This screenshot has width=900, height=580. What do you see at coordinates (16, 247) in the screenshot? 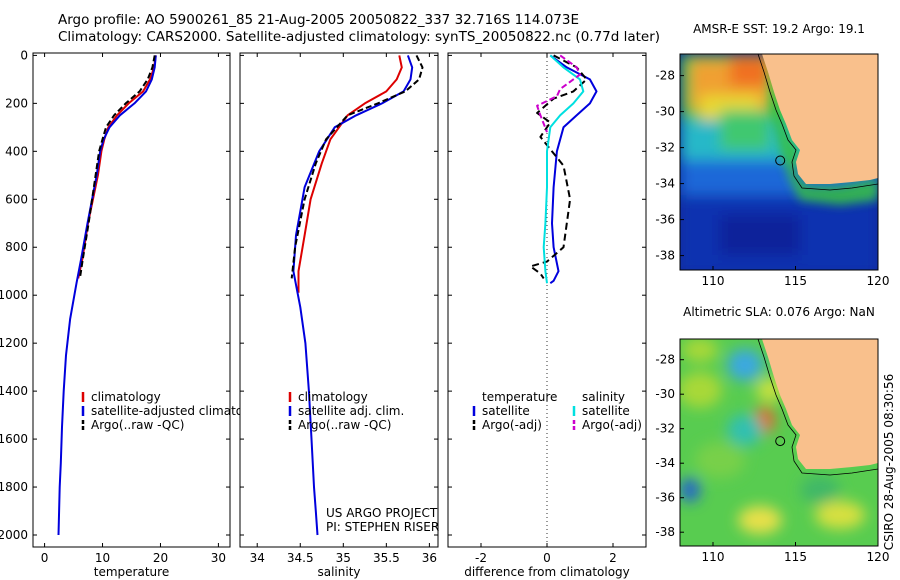
I see `y-tick-label: 800` at bounding box center [16, 247].